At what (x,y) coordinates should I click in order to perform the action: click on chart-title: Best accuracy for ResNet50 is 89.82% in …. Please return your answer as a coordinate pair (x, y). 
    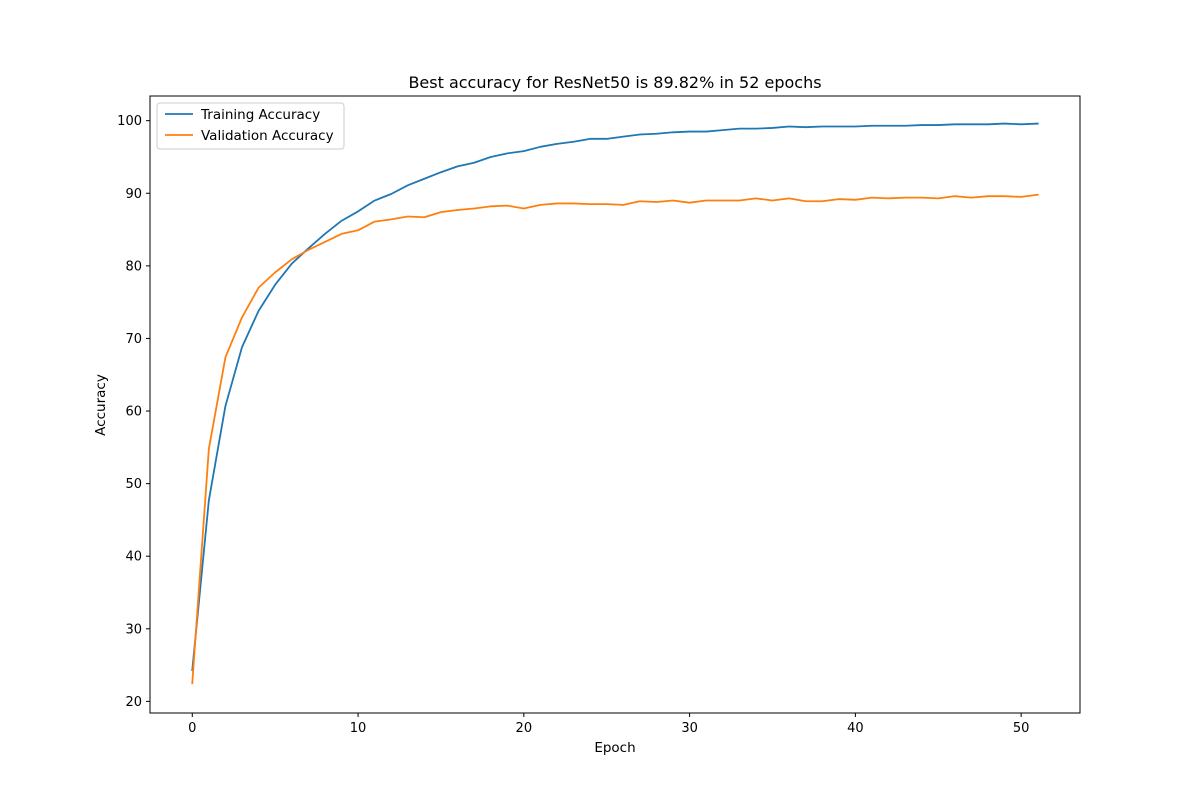
    Looking at the image, I should click on (614, 82).